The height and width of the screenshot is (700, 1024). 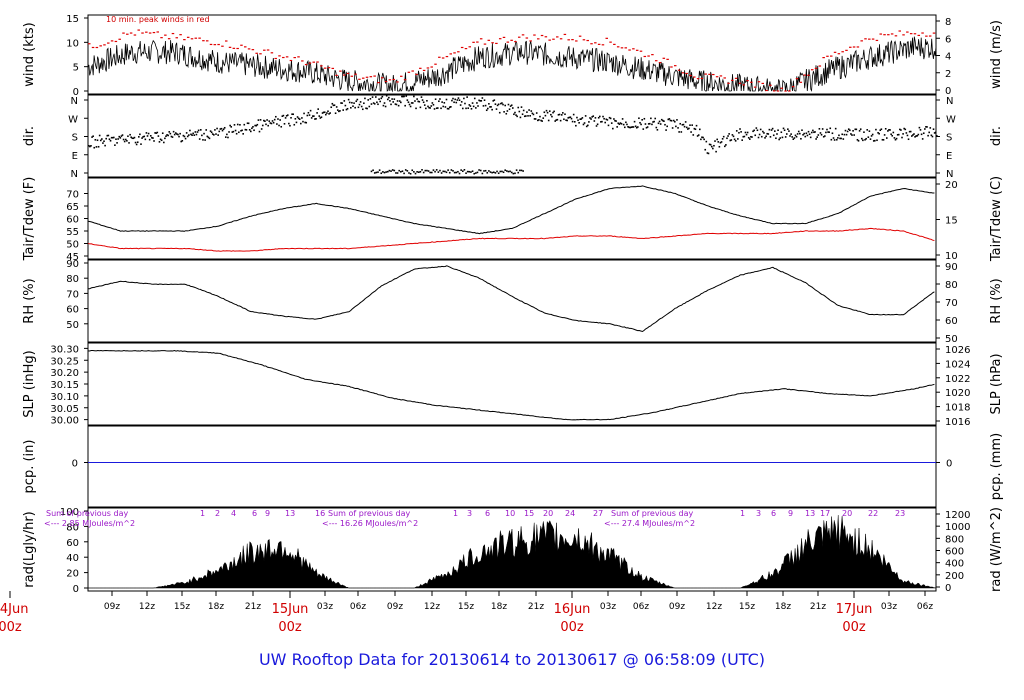 I want to click on rad-hour-label: 1, so click(x=455, y=513).